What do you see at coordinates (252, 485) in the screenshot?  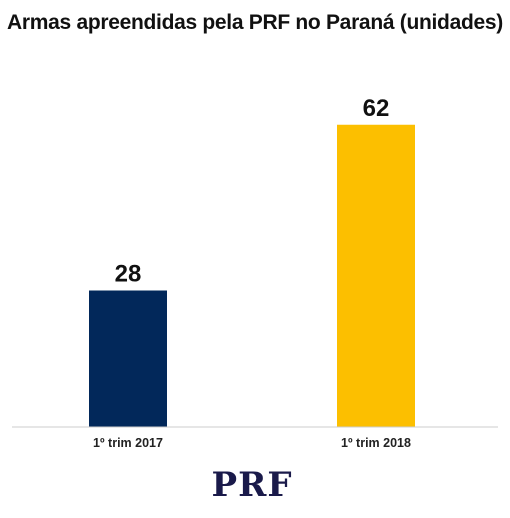 I see `prf-logo: PRF` at bounding box center [252, 485].